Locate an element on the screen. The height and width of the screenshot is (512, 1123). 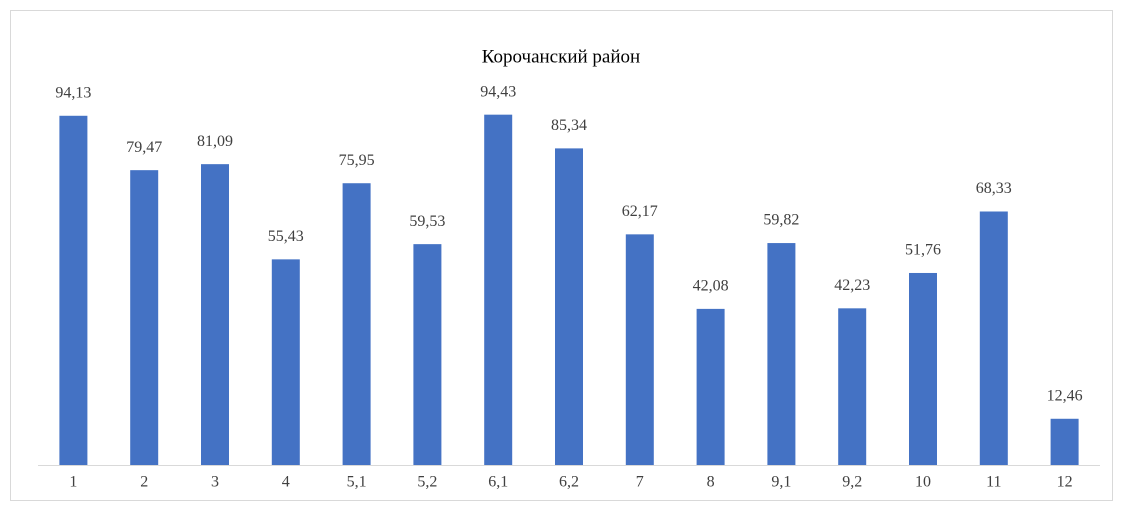
chart-title: Корочанский район is located at coordinates (561, 56).